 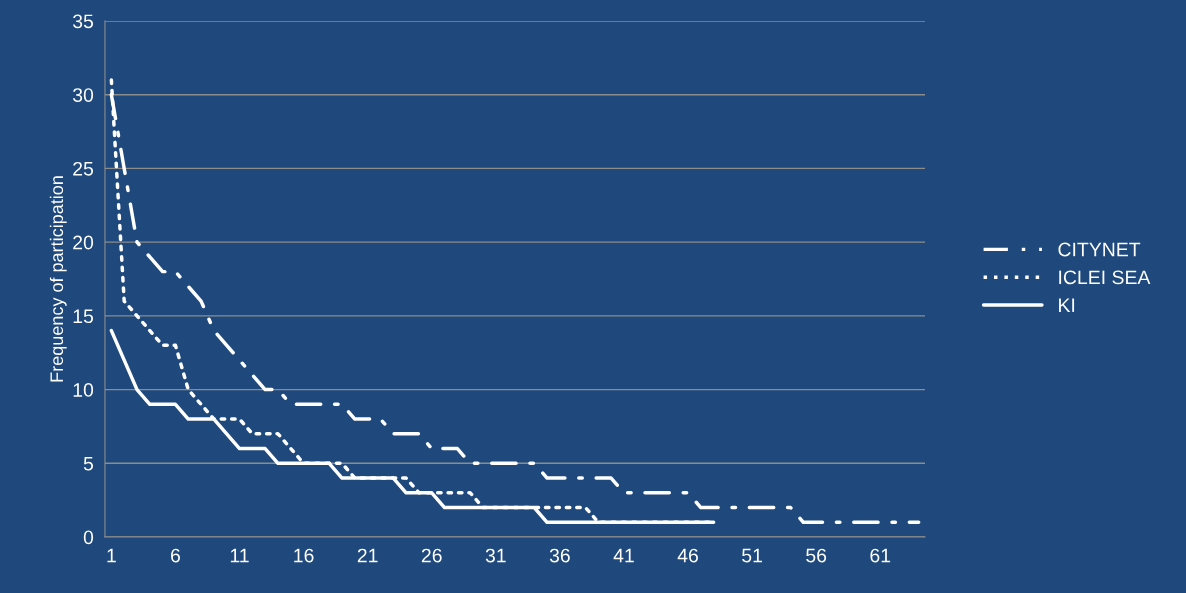 What do you see at coordinates (111, 555) in the screenshot?
I see `x-tick-label: 1` at bounding box center [111, 555].